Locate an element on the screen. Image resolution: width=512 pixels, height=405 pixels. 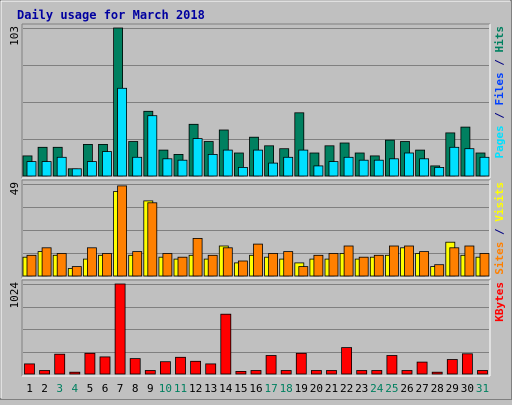
legend-visits: Sites / Visits is located at coordinates (499, 228).